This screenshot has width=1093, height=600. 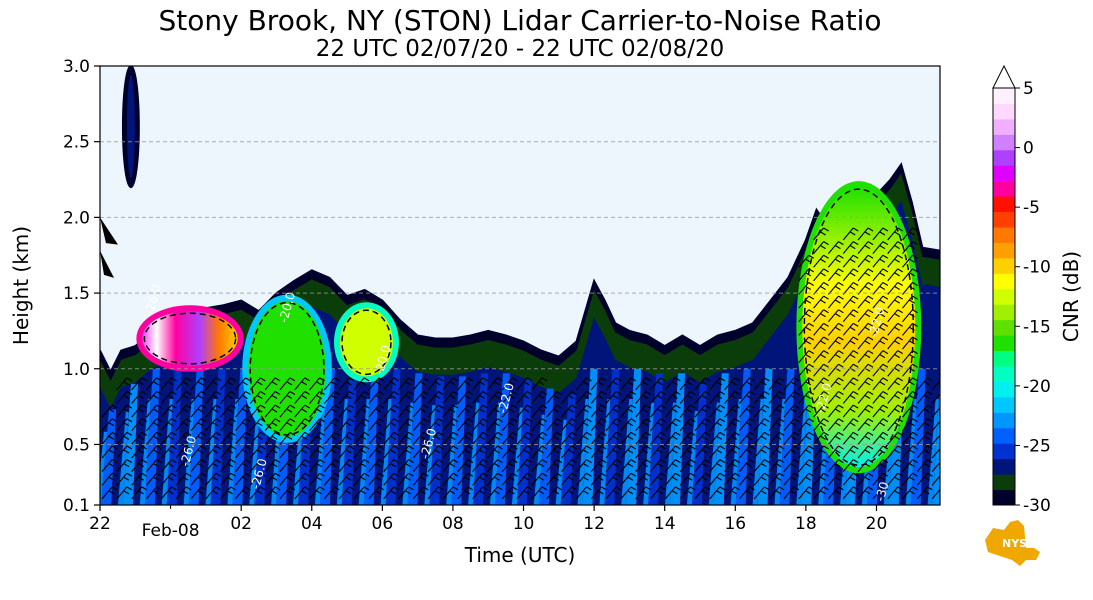 What do you see at coordinates (1004, 296) in the screenshot?
I see `colorbar-frame` at bounding box center [1004, 296].